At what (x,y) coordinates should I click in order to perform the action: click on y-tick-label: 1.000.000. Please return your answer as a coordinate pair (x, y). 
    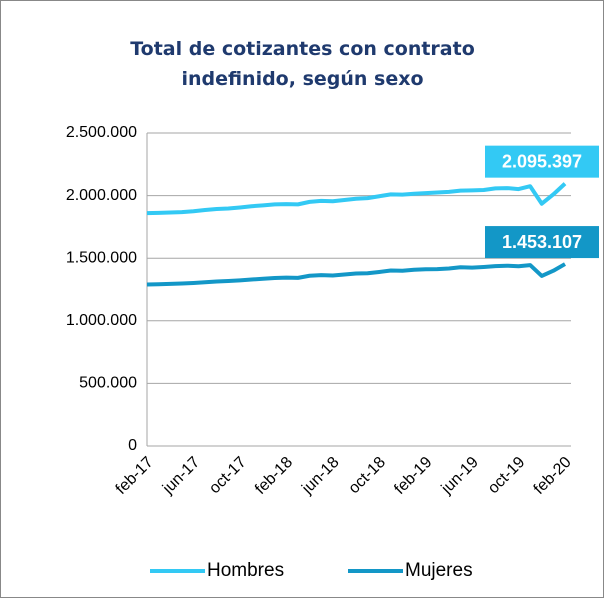
    Looking at the image, I should click on (101, 320).